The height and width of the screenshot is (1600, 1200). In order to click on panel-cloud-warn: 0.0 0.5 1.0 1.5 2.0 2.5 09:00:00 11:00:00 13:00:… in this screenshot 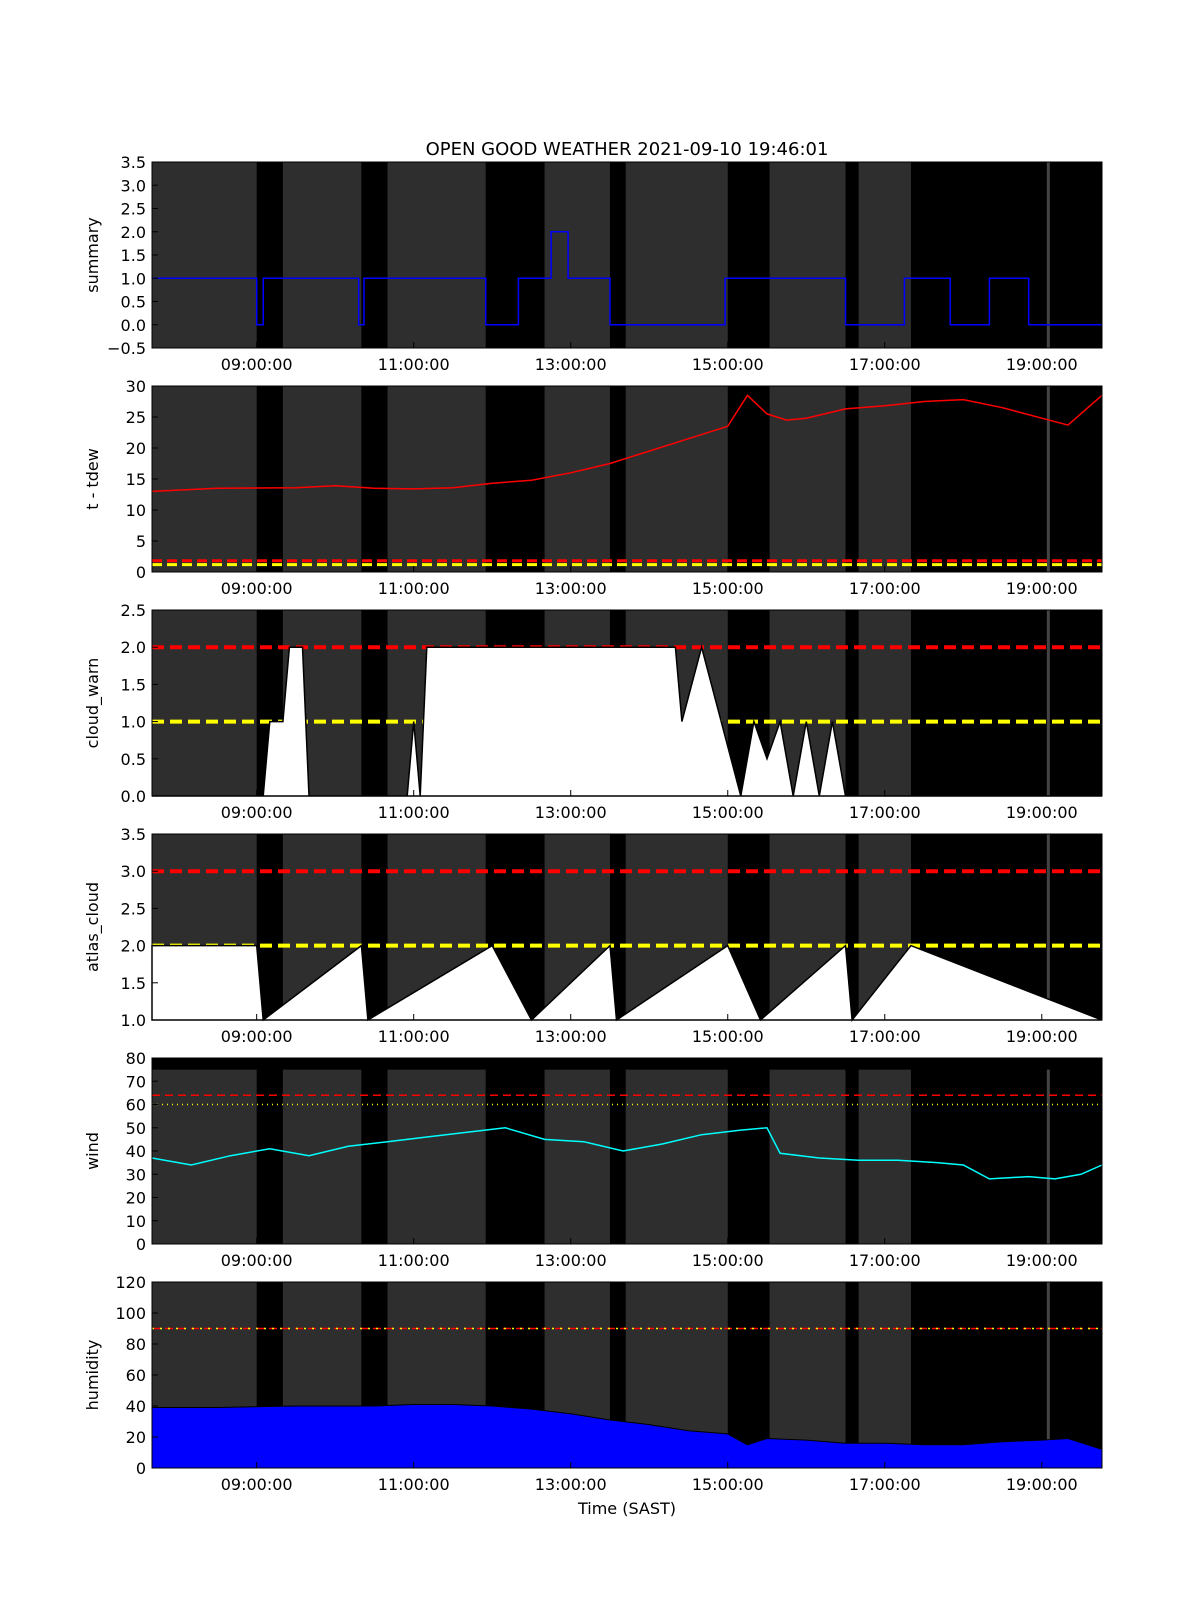, I will do `click(593, 711)`.